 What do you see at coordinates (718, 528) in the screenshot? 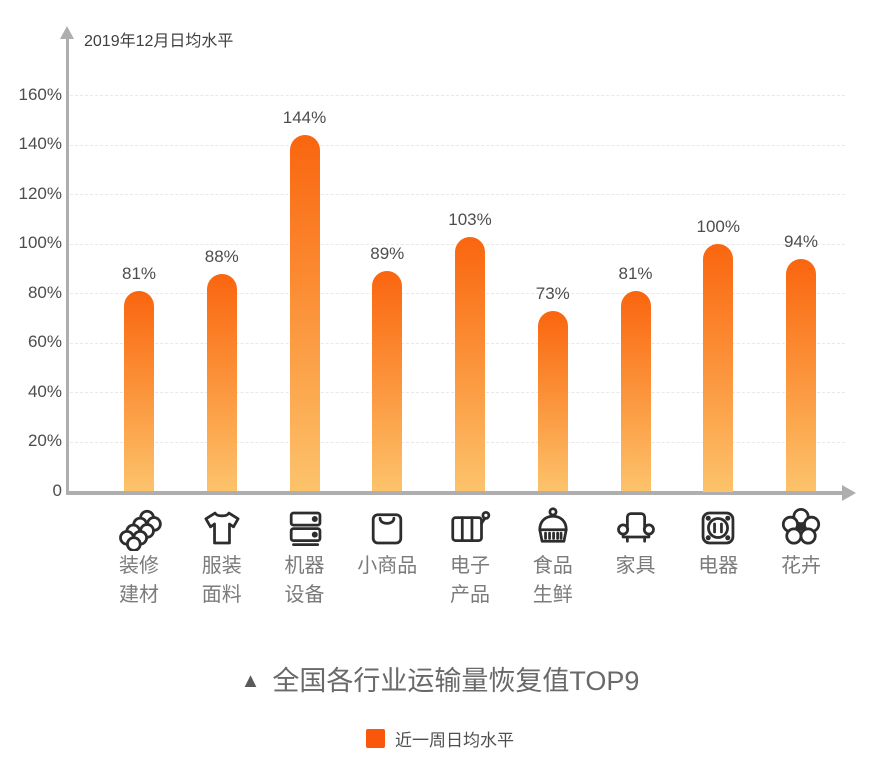
I see `socket-icon` at bounding box center [718, 528].